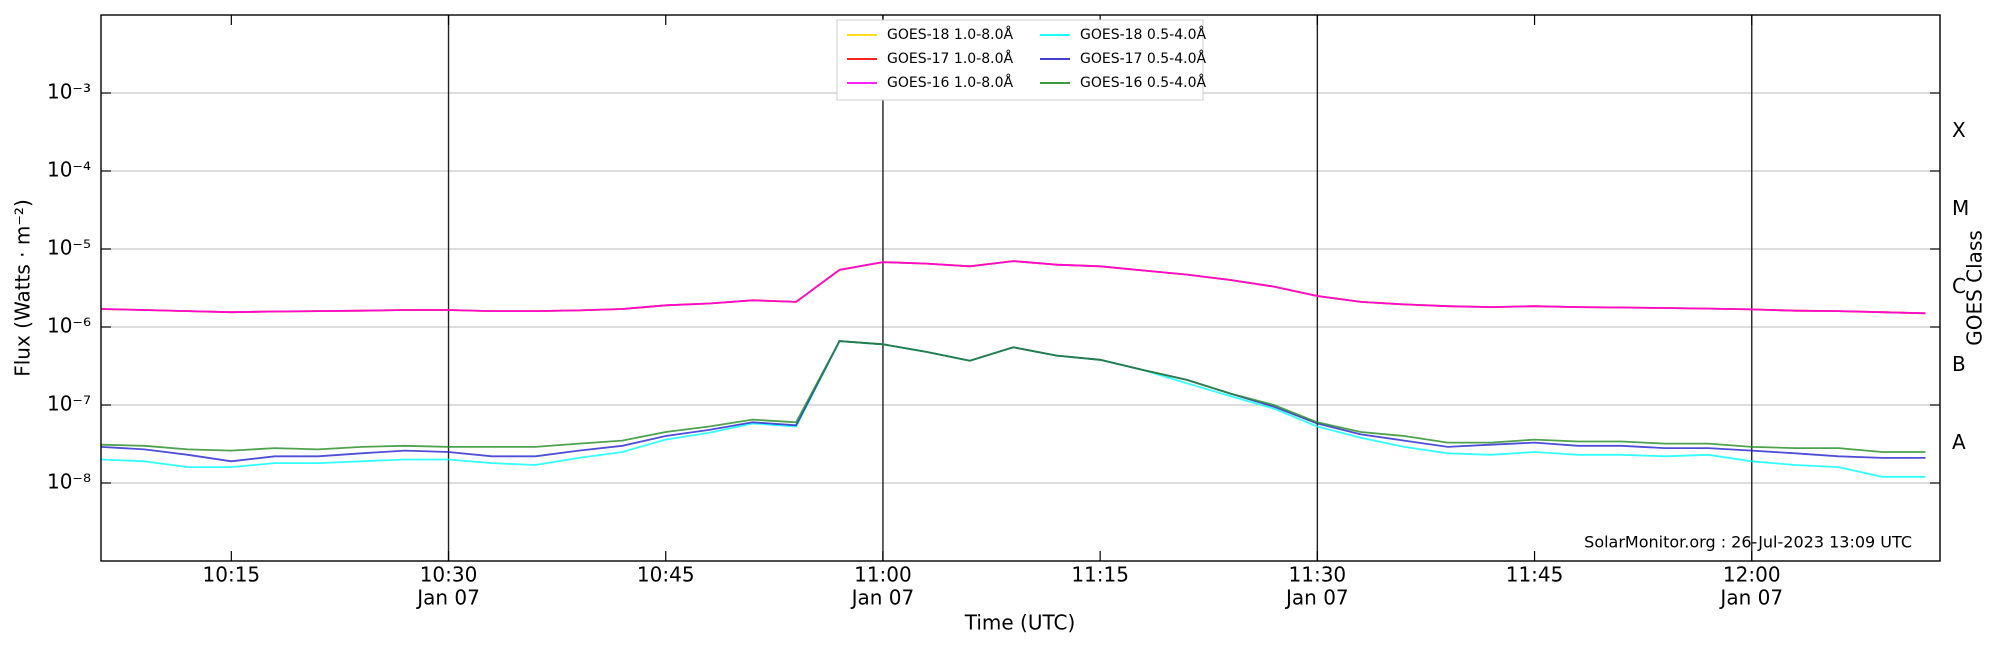 The image size is (2000, 650). Describe the element at coordinates (1143, 82) in the screenshot. I see `legend-label: GOES-16 0.5-4.0Å` at that location.